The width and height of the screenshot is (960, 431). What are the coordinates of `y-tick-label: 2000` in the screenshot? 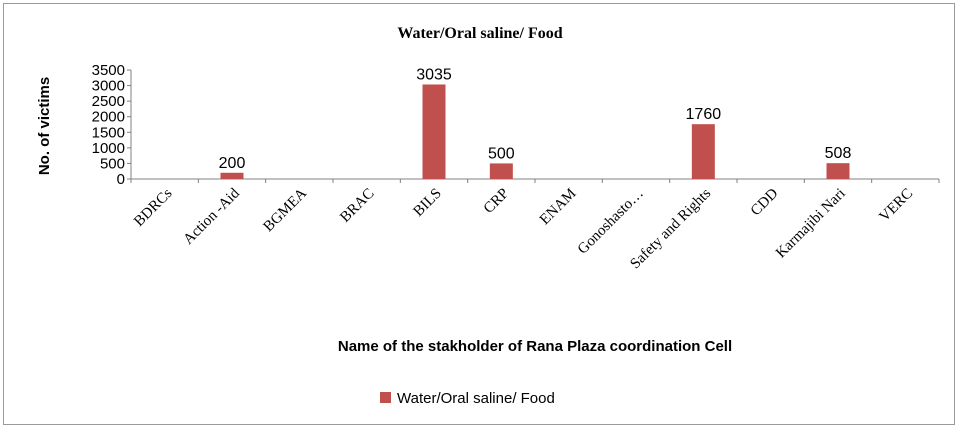 It's located at (108, 117).